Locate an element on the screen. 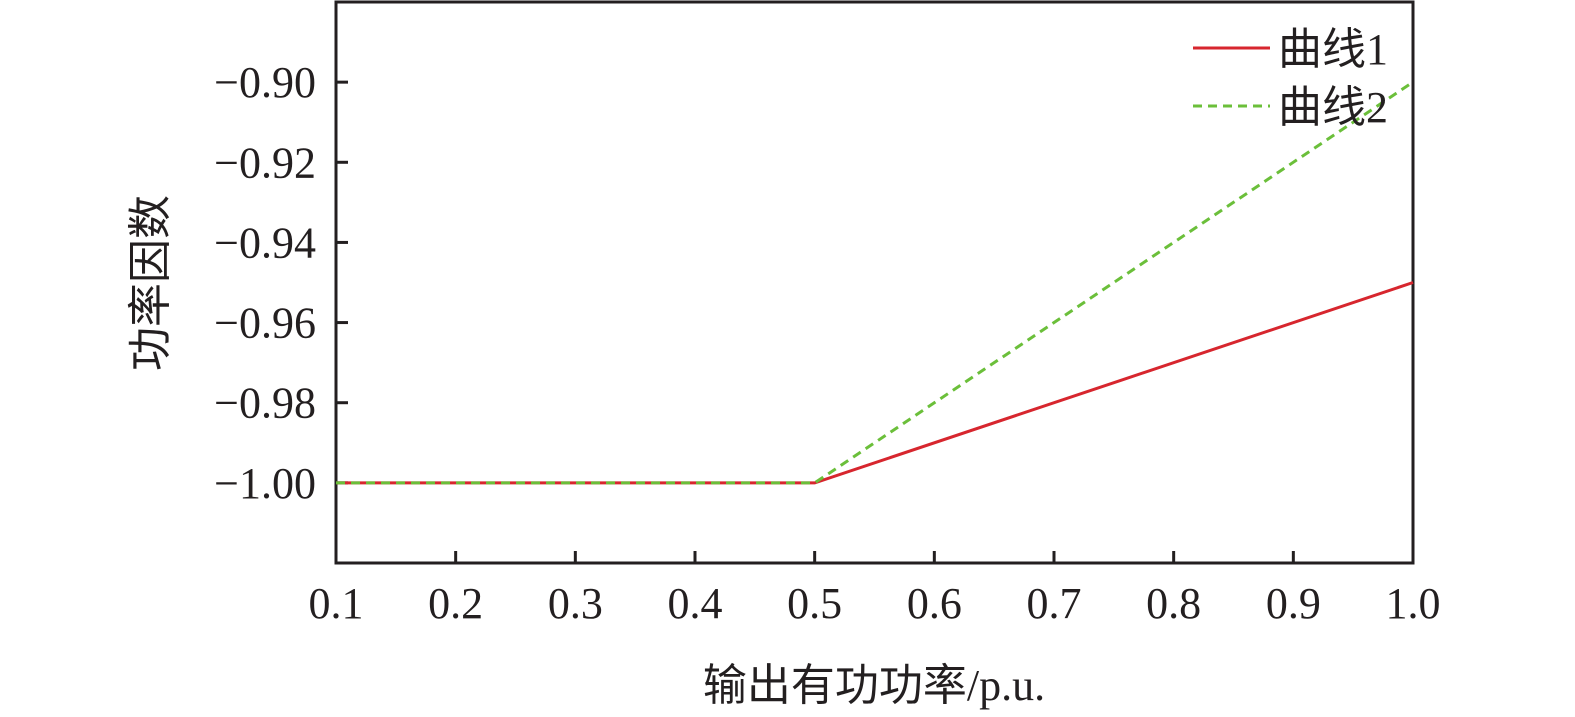  x-tick-label: 0.6 is located at coordinates (934, 603).